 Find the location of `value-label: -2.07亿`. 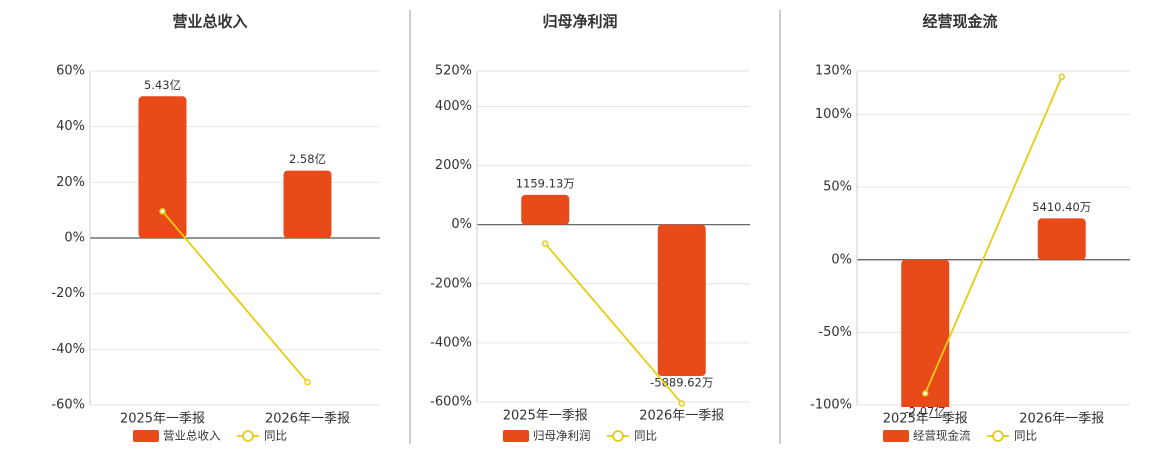

value-label: -2.07亿 is located at coordinates (925, 412).